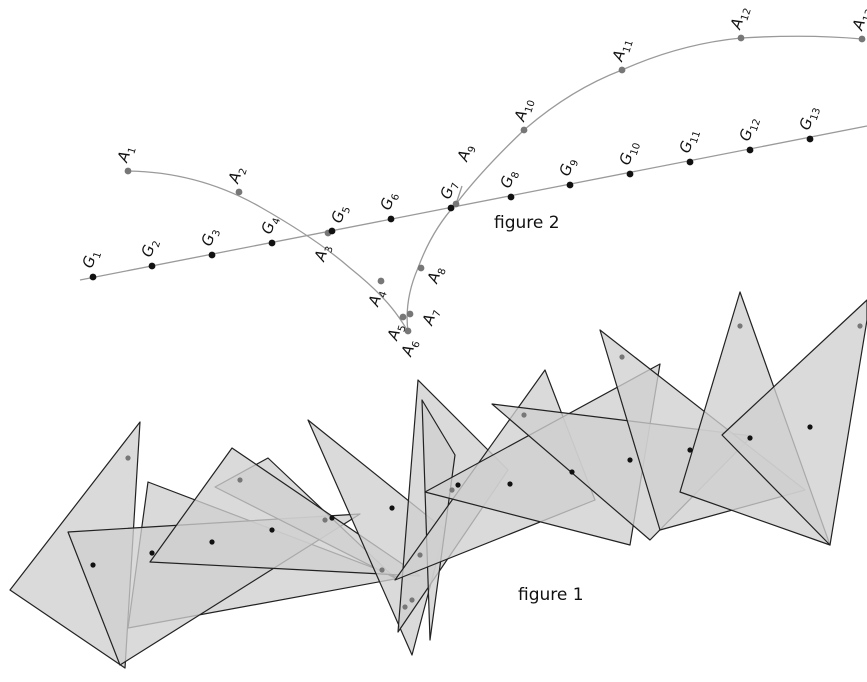 The height and width of the screenshot is (682, 867). I want to click on label-g13: G13, so click(809, 119).